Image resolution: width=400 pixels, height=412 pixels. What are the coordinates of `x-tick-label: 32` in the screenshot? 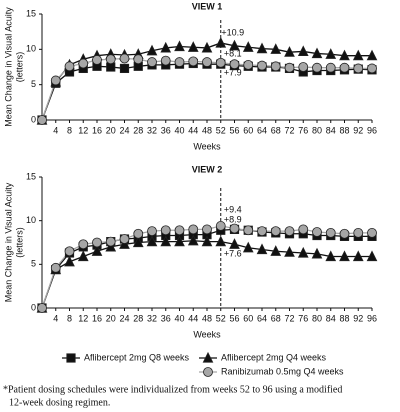 It's located at (152, 130).